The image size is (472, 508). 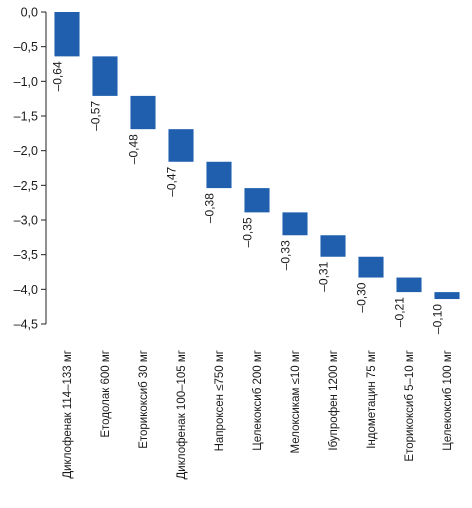 What do you see at coordinates (26, 255) in the screenshot?
I see `y-tick-label: –3,5` at bounding box center [26, 255].